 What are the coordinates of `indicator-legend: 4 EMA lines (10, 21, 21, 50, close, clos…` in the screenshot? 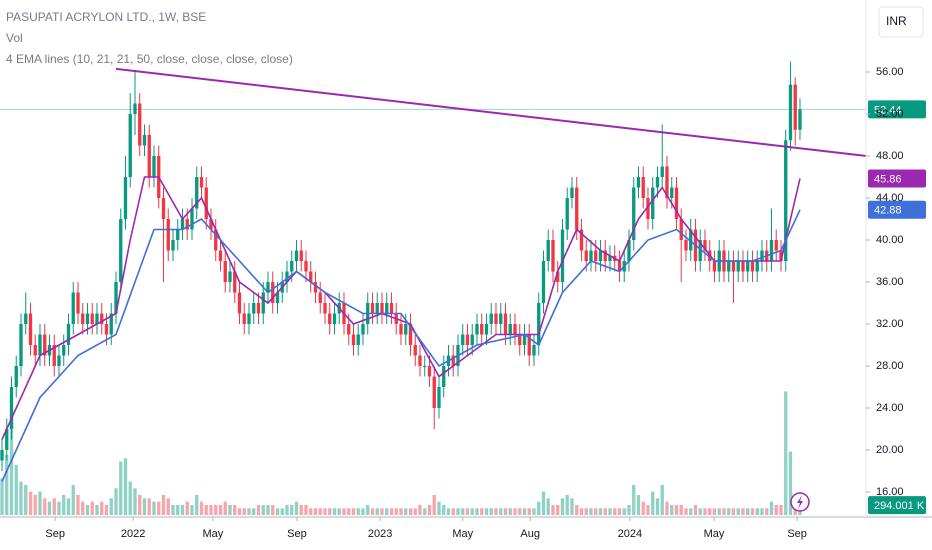 It's located at (149, 59).